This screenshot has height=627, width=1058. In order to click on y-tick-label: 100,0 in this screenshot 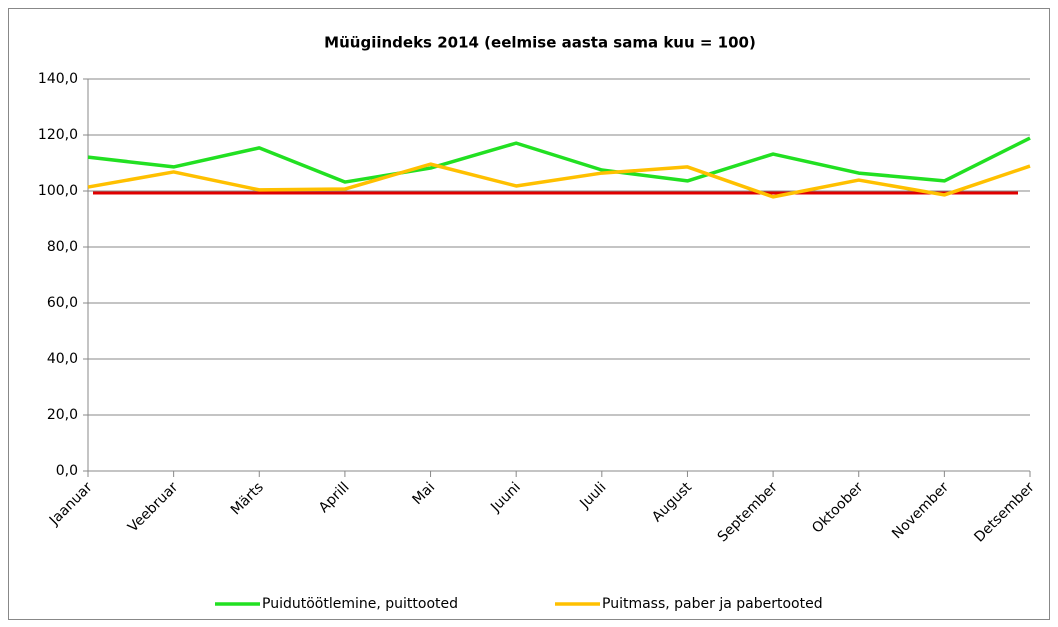, I will do `click(58, 191)`.